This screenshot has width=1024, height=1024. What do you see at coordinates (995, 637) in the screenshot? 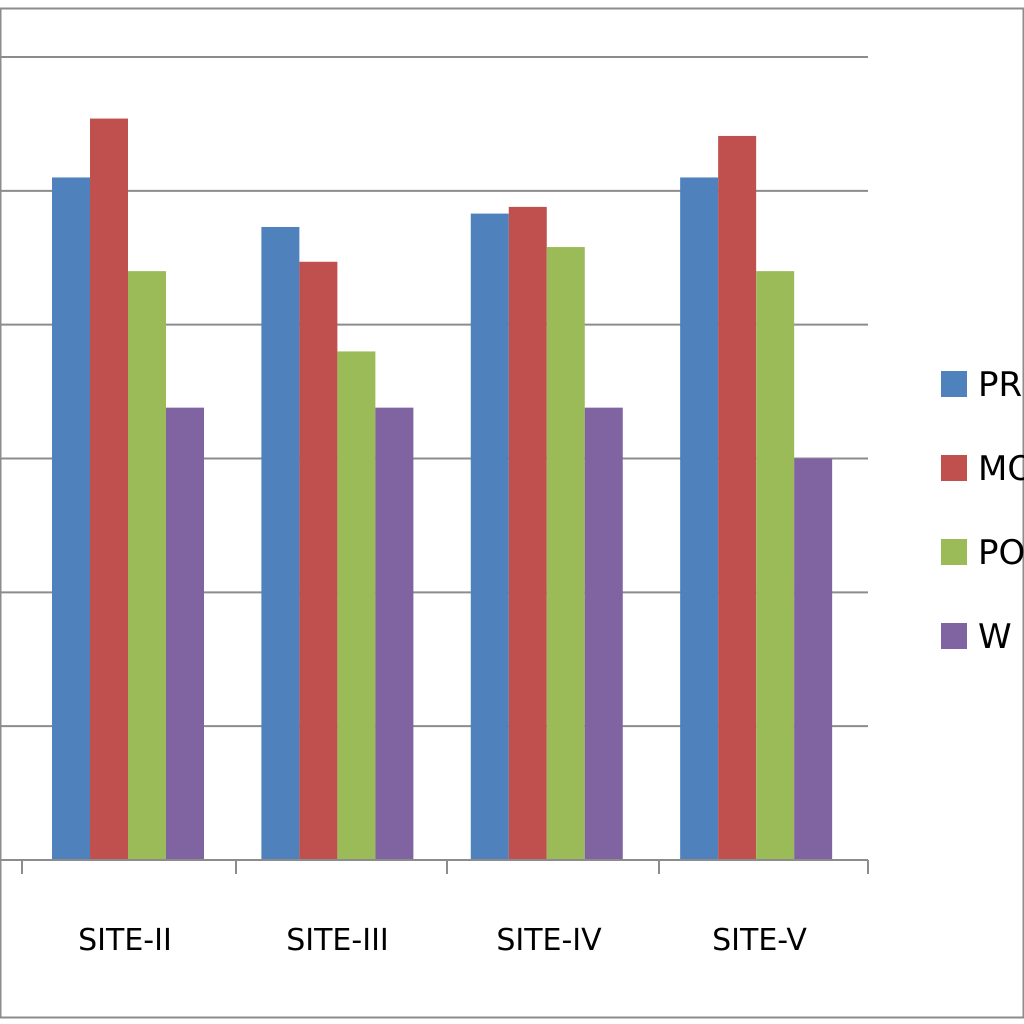
I see `legend-label-w: W` at bounding box center [995, 637].